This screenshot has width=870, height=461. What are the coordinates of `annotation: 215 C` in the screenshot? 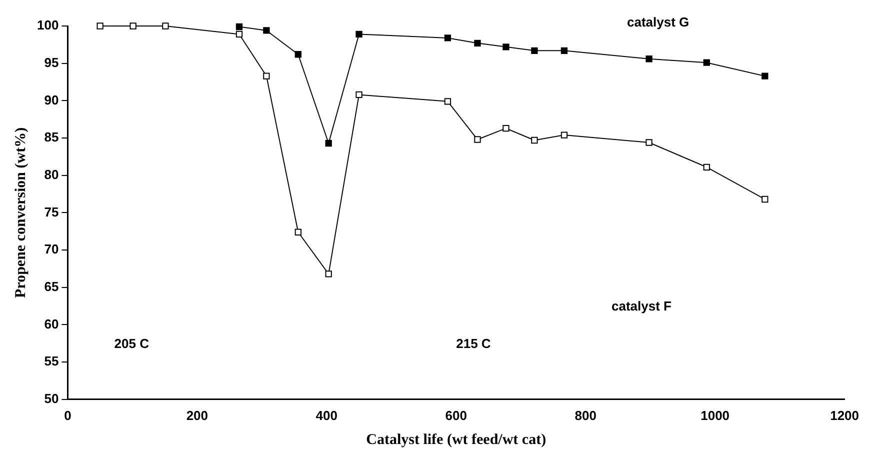 It's located at (474, 343).